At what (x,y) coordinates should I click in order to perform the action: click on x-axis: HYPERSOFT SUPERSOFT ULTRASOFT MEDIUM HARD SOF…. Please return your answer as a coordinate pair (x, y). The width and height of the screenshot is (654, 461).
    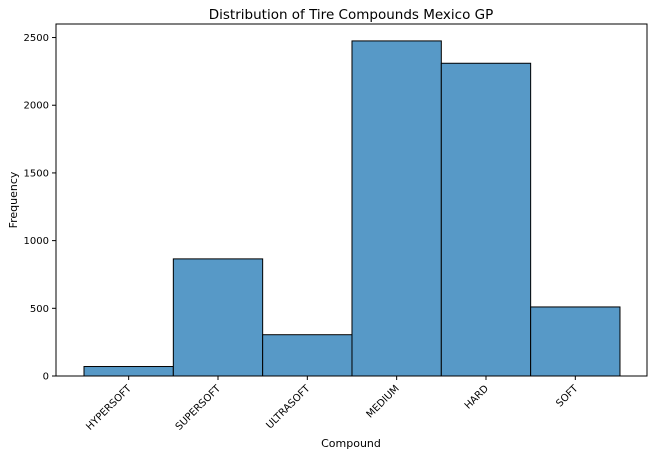
    Looking at the image, I should click on (332, 404).